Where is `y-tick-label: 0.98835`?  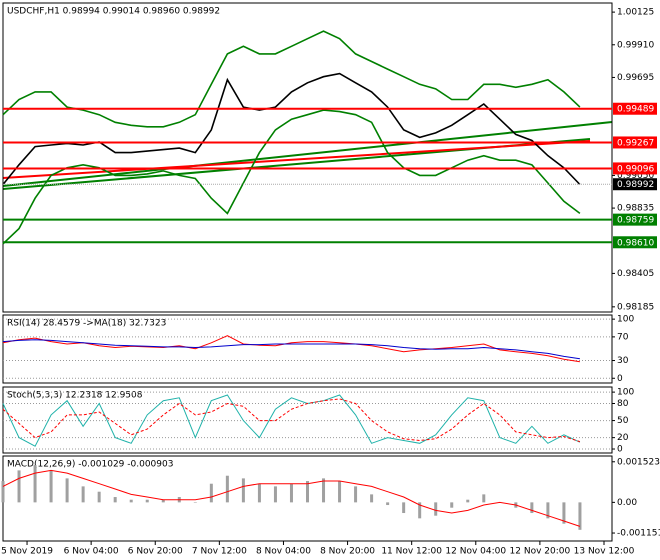 y-tick-label: 0.98835 is located at coordinates (635, 209).